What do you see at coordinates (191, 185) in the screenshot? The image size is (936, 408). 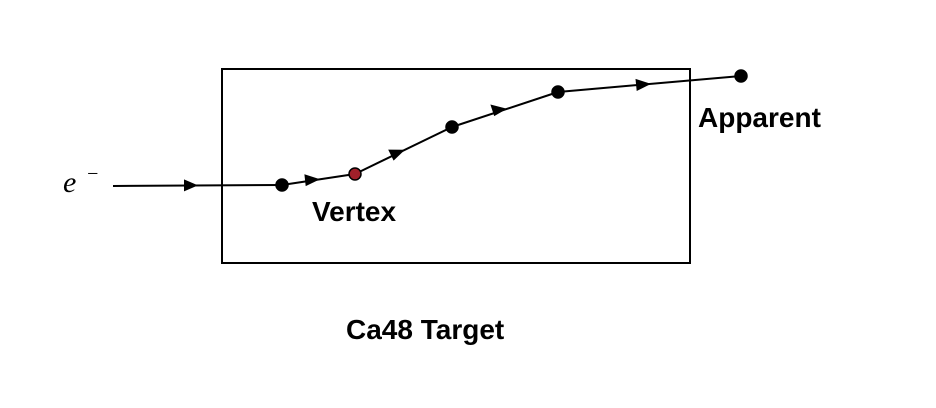 I see `arrow-incoming` at bounding box center [191, 185].